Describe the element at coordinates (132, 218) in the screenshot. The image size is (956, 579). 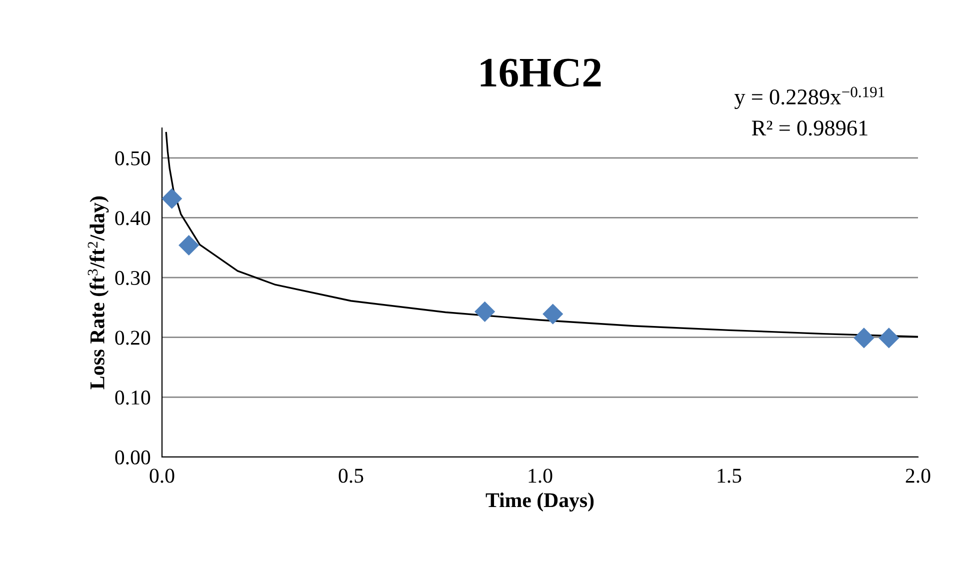
I see `y-tick-label: 0.40` at that location.